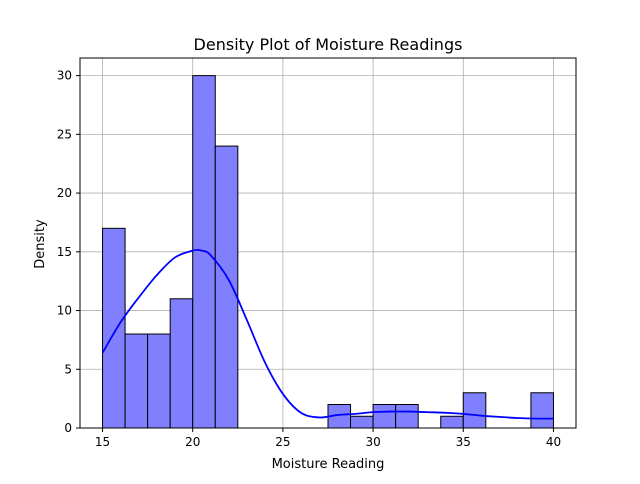 This screenshot has height=484, width=640. What do you see at coordinates (372, 442) in the screenshot?
I see `x-tick-label: 30` at bounding box center [372, 442].